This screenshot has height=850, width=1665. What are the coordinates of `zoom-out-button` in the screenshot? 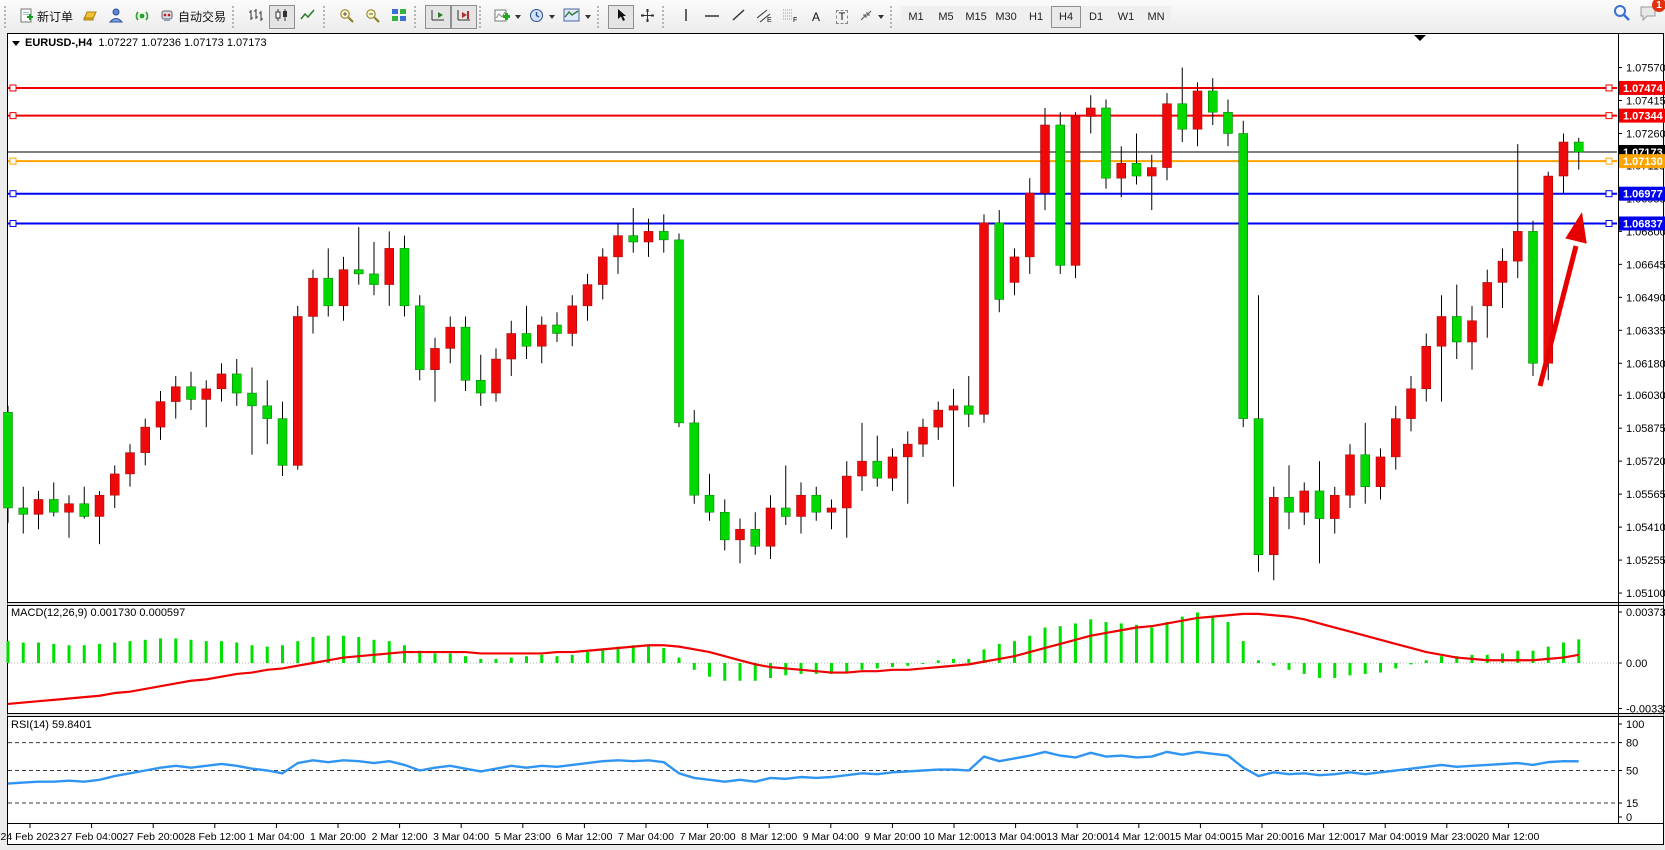 It's located at (373, 17).